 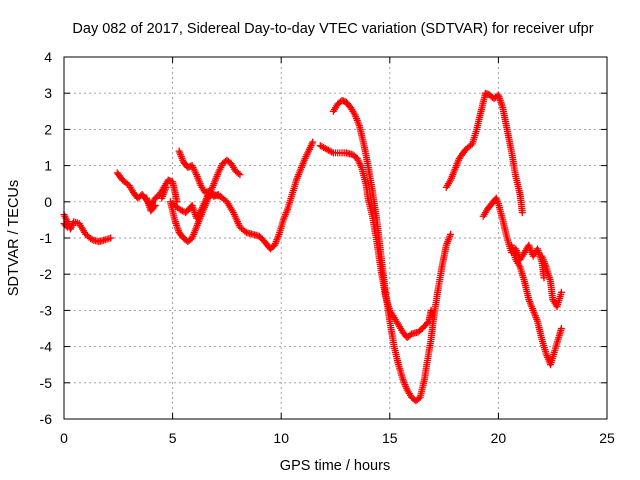 I want to click on y-tick-label: 2, so click(x=48, y=129).